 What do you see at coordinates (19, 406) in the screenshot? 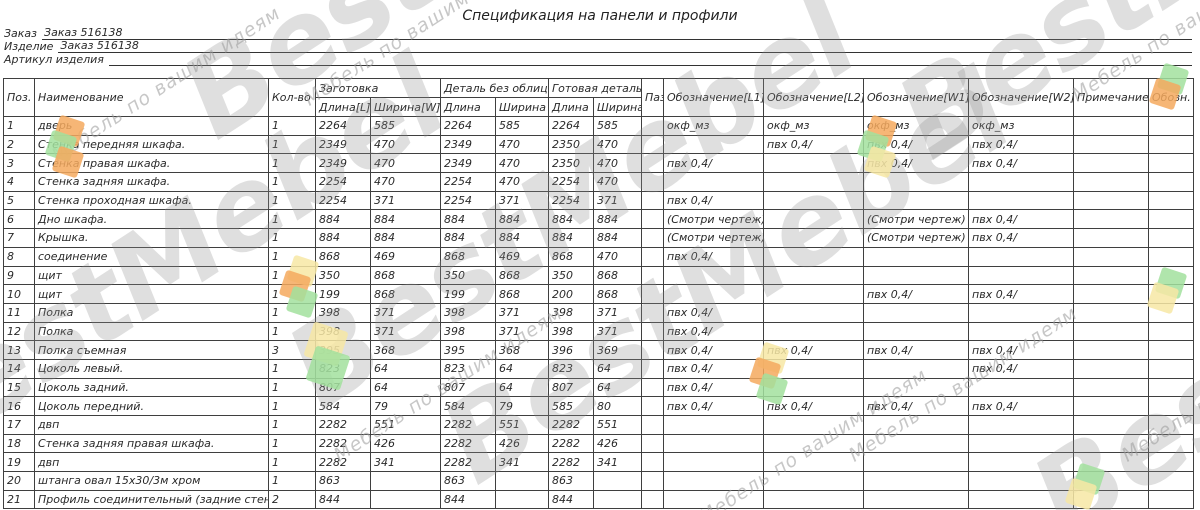
I see `cell-pos: 16` at bounding box center [19, 406].